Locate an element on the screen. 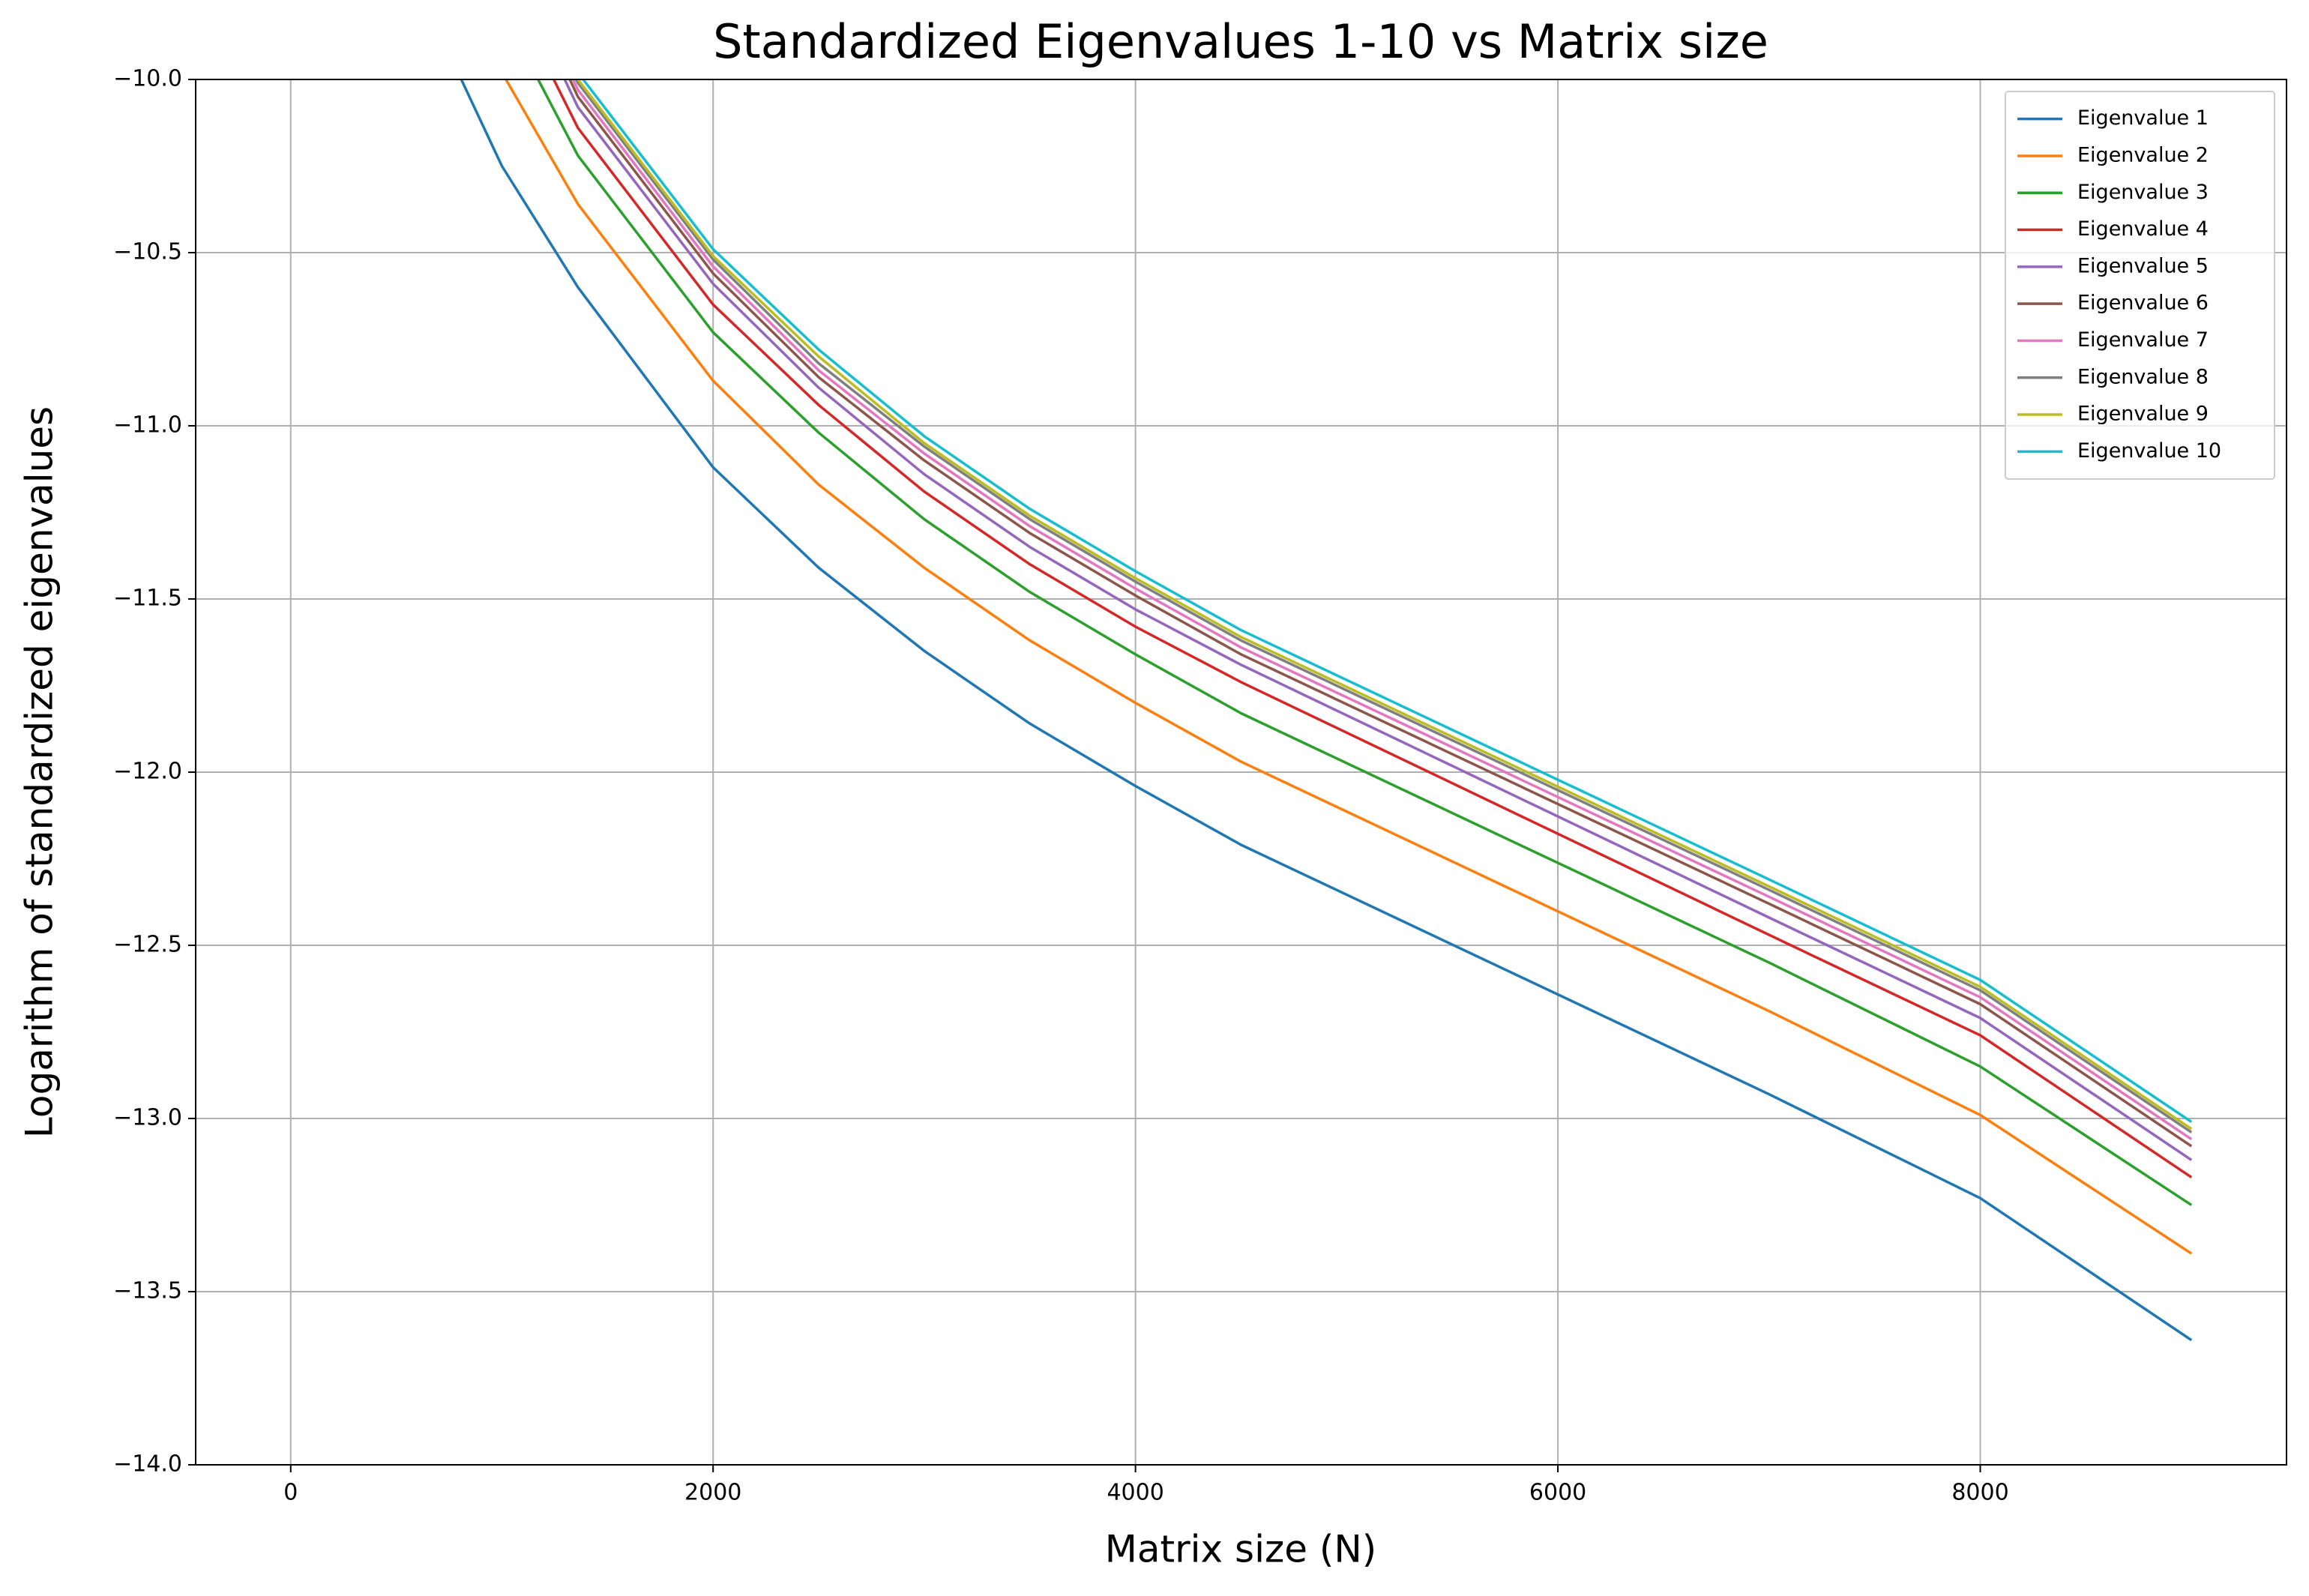 Image resolution: width=2309 pixels, height=1596 pixels. y-tick-label: −13.5 is located at coordinates (148, 1291).